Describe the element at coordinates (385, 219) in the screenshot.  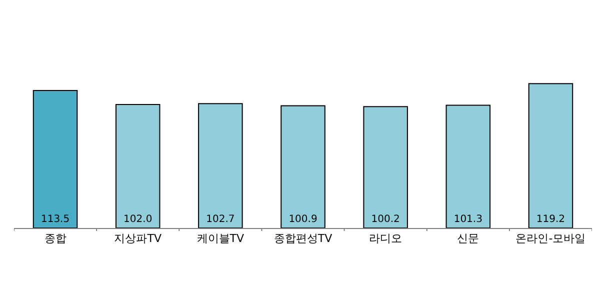
I see `data-label: 100.2` at that location.